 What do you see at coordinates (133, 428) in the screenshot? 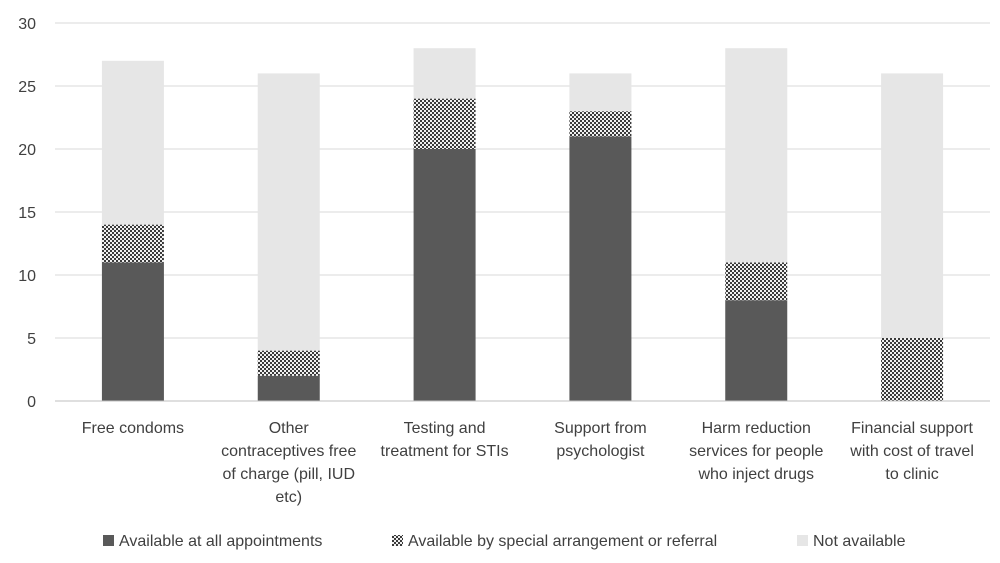
I see `category-label: Free condoms` at bounding box center [133, 428].